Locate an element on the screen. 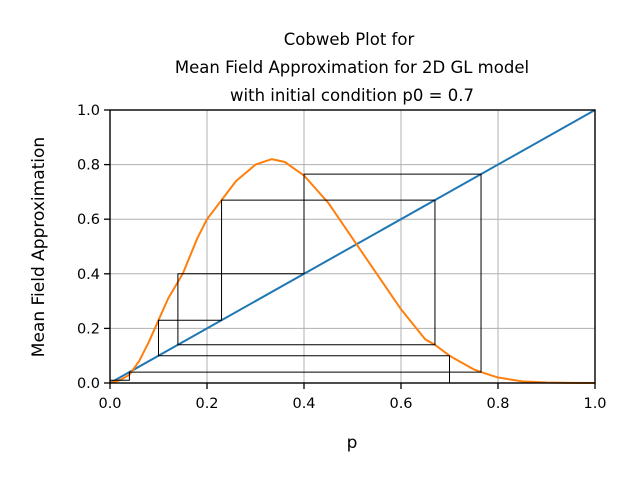  x-tick-label: 0.0 is located at coordinates (109, 404).